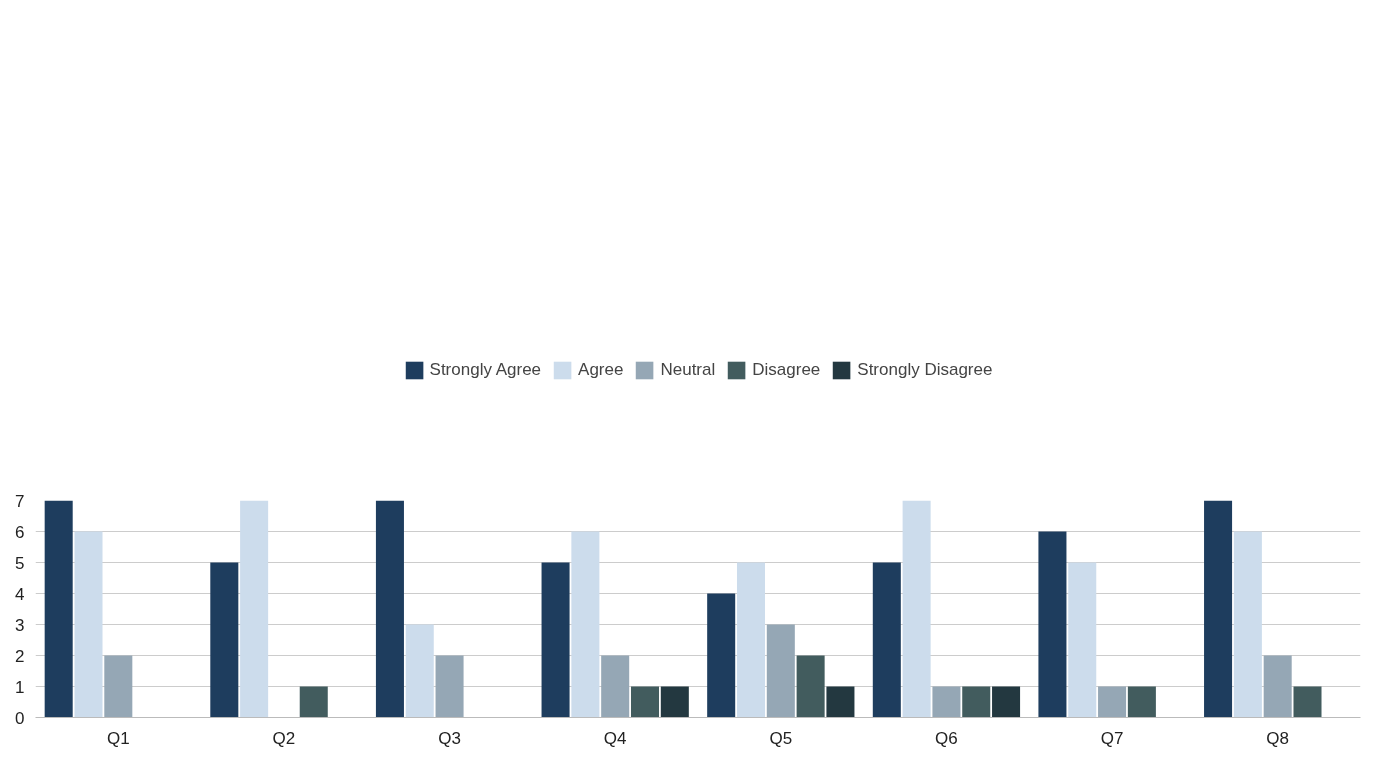  I want to click on x-tick-label: Q8, so click(1278, 738).